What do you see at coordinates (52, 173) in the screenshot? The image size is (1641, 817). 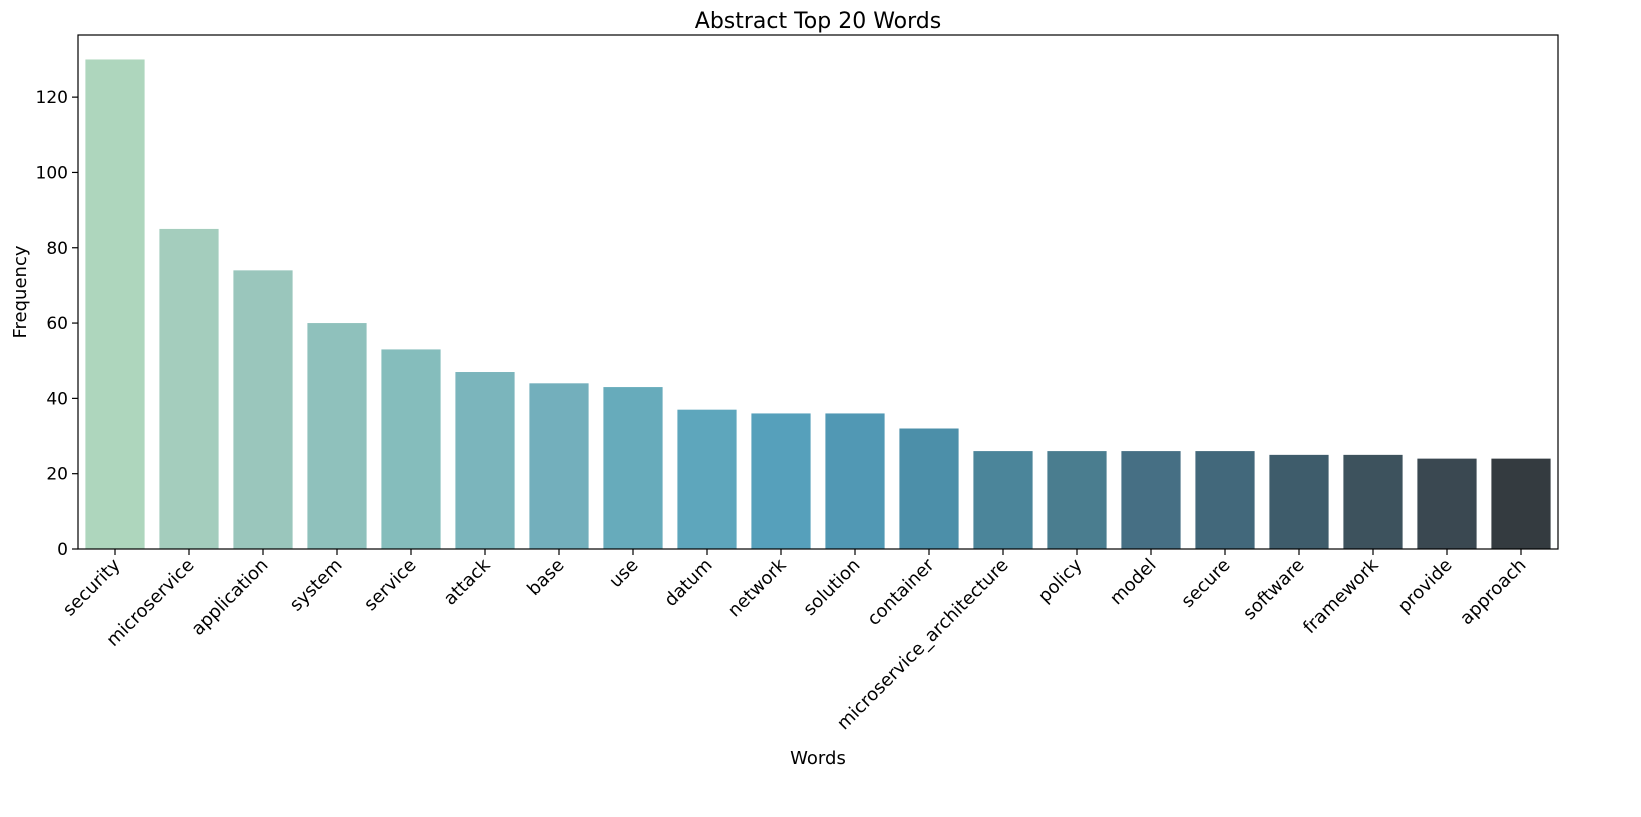 I see `y-tick-label: 100` at bounding box center [52, 173].